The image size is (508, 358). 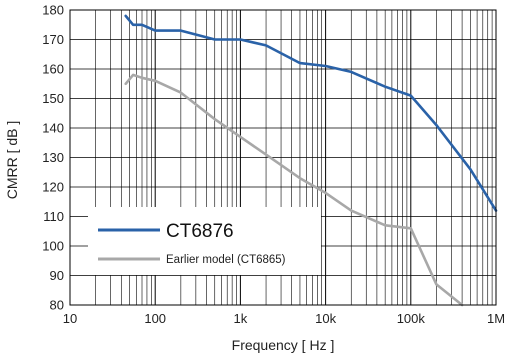 I want to click on y-tick-label: 180, so click(x=53, y=10).